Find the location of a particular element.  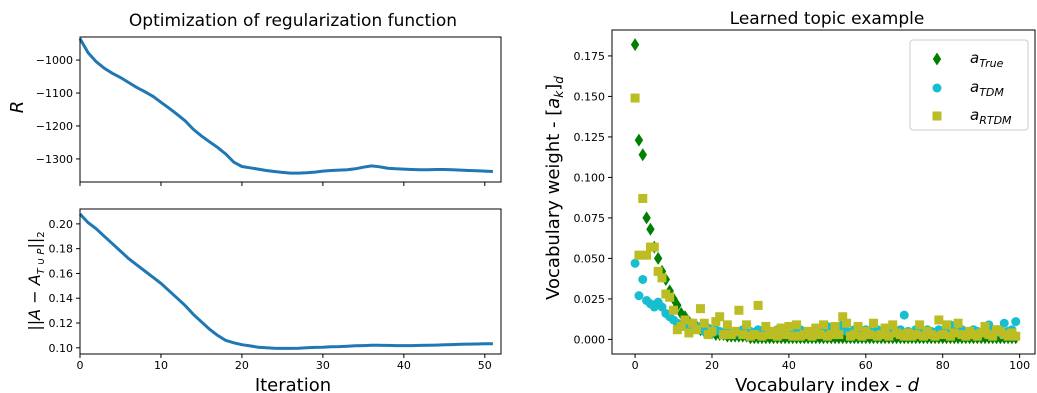

legend-rtdm-sub: RTDM is located at coordinates (995, 120).